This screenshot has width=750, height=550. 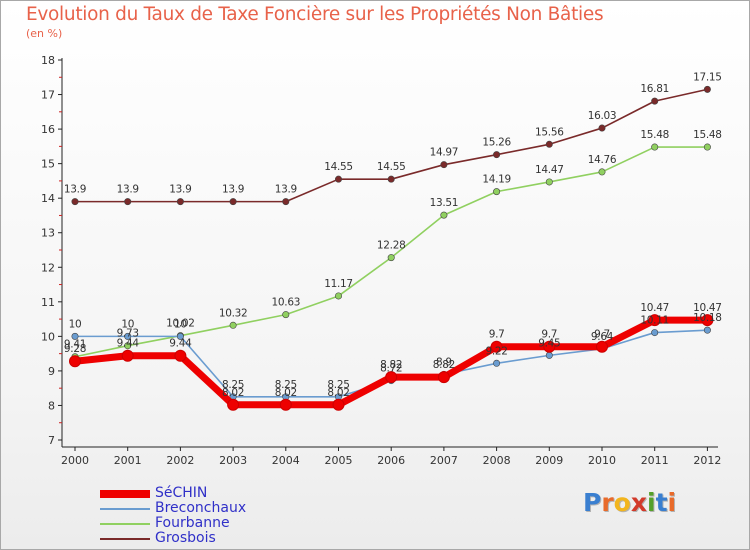 What do you see at coordinates (602, 116) in the screenshot?
I see `data-label: 16.03` at bounding box center [602, 116].